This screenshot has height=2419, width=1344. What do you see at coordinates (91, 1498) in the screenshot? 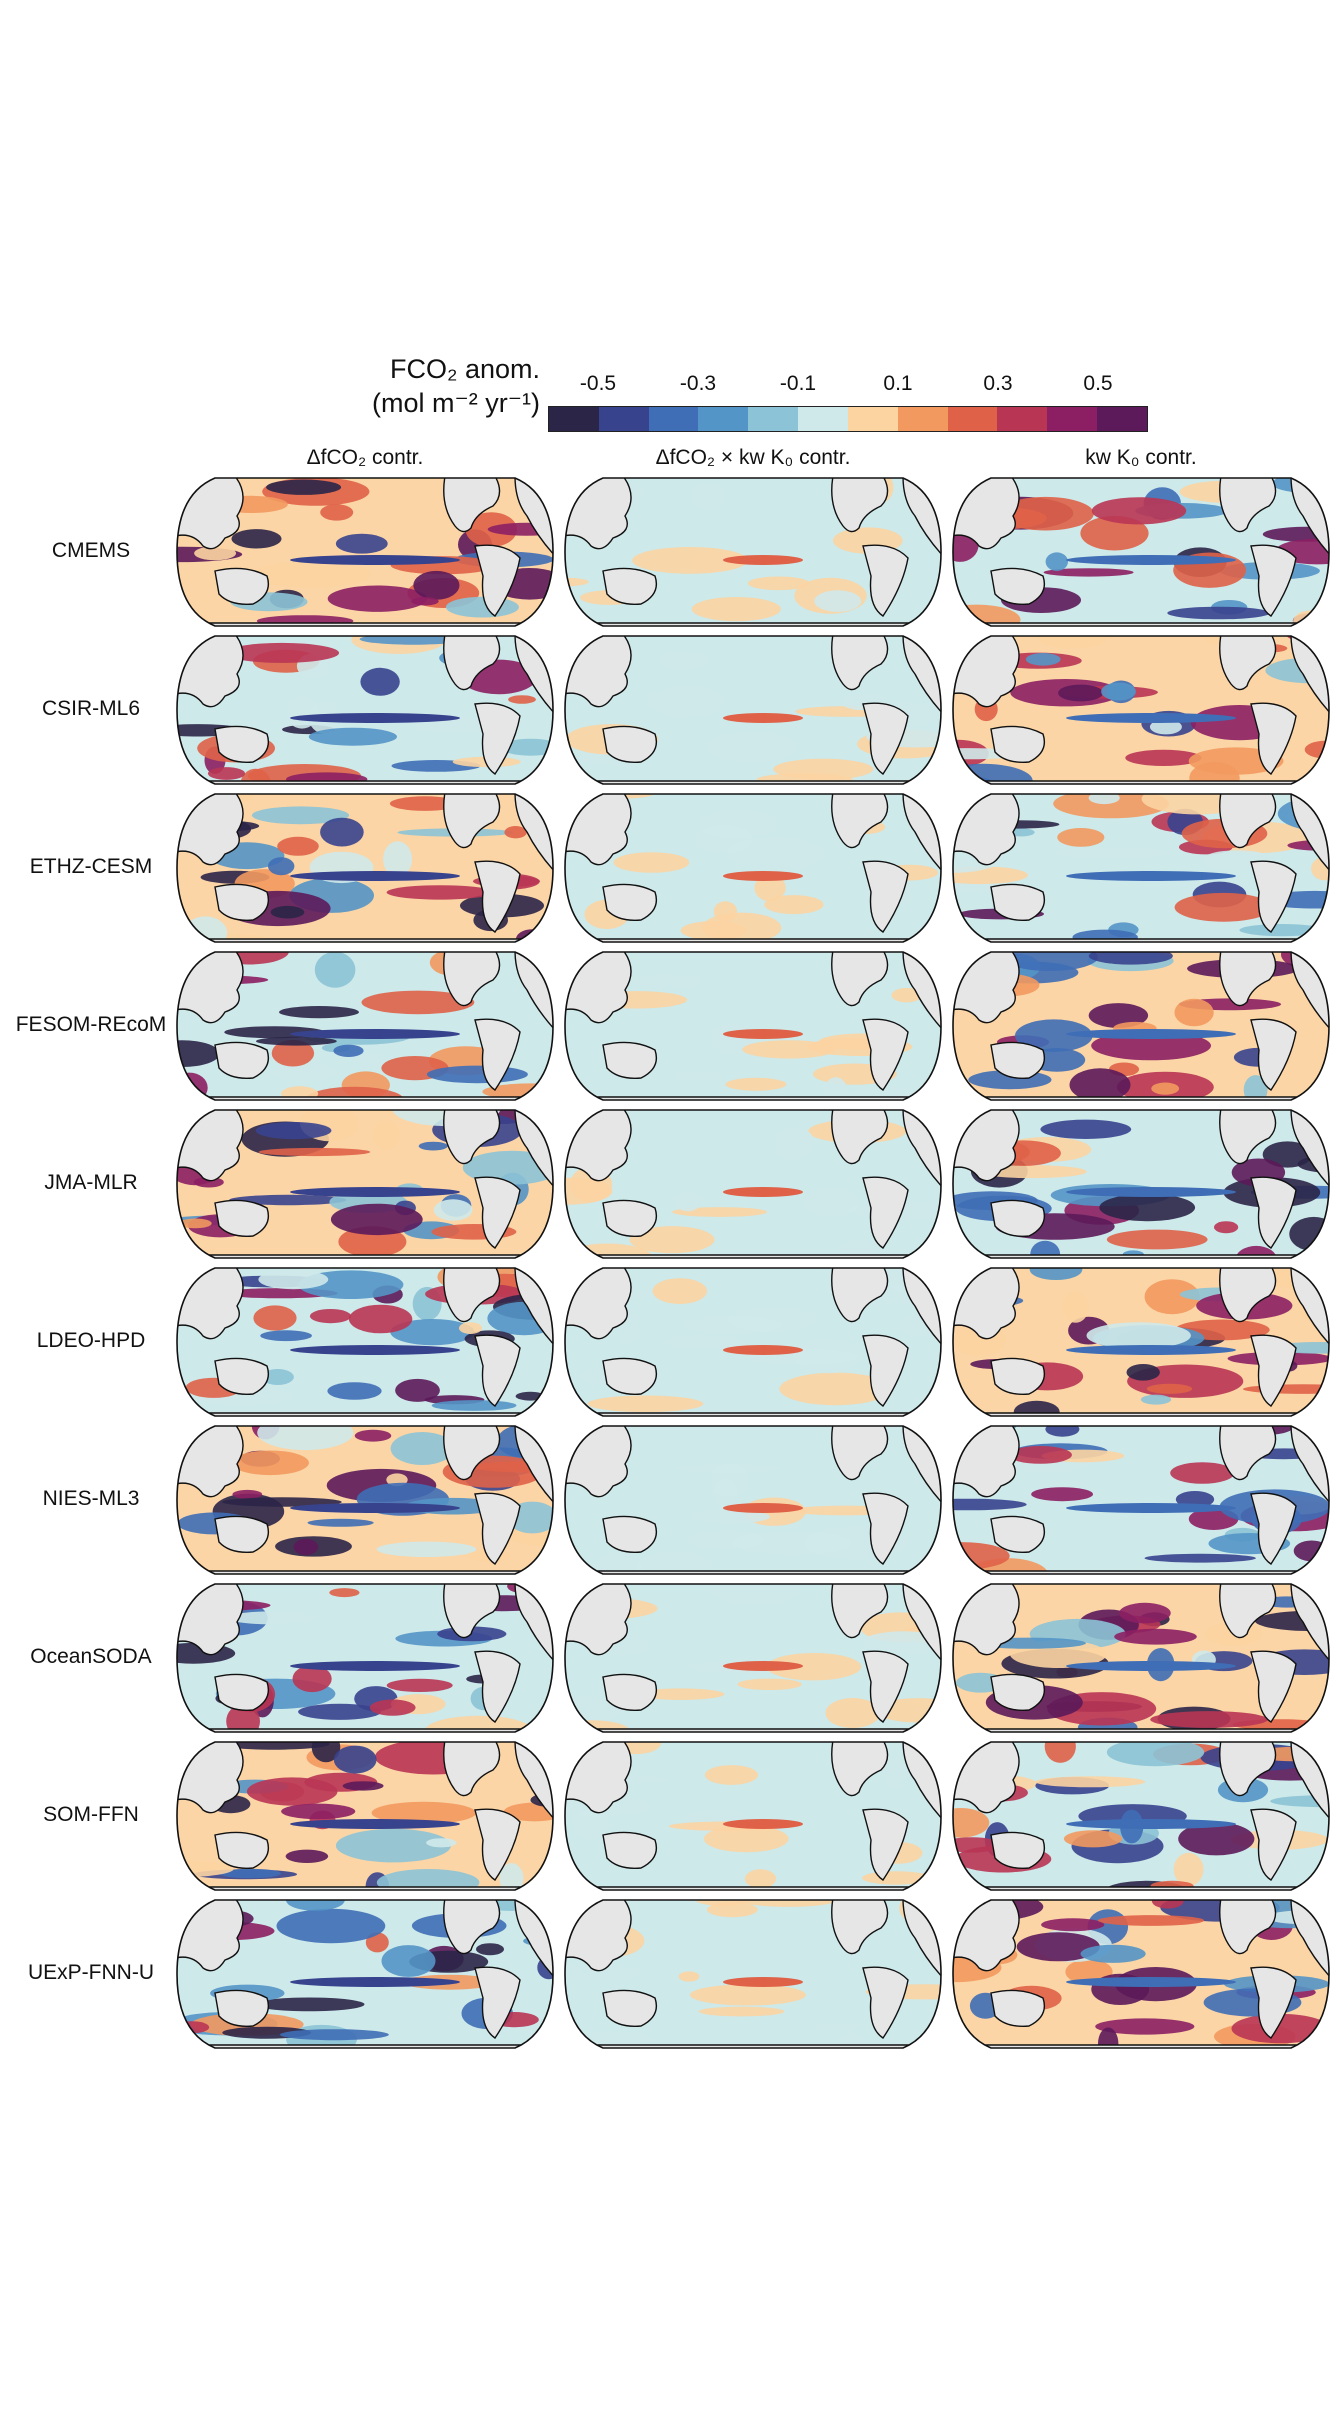
I see `row-label-nies-ml3: NIES-ML3` at bounding box center [91, 1498].